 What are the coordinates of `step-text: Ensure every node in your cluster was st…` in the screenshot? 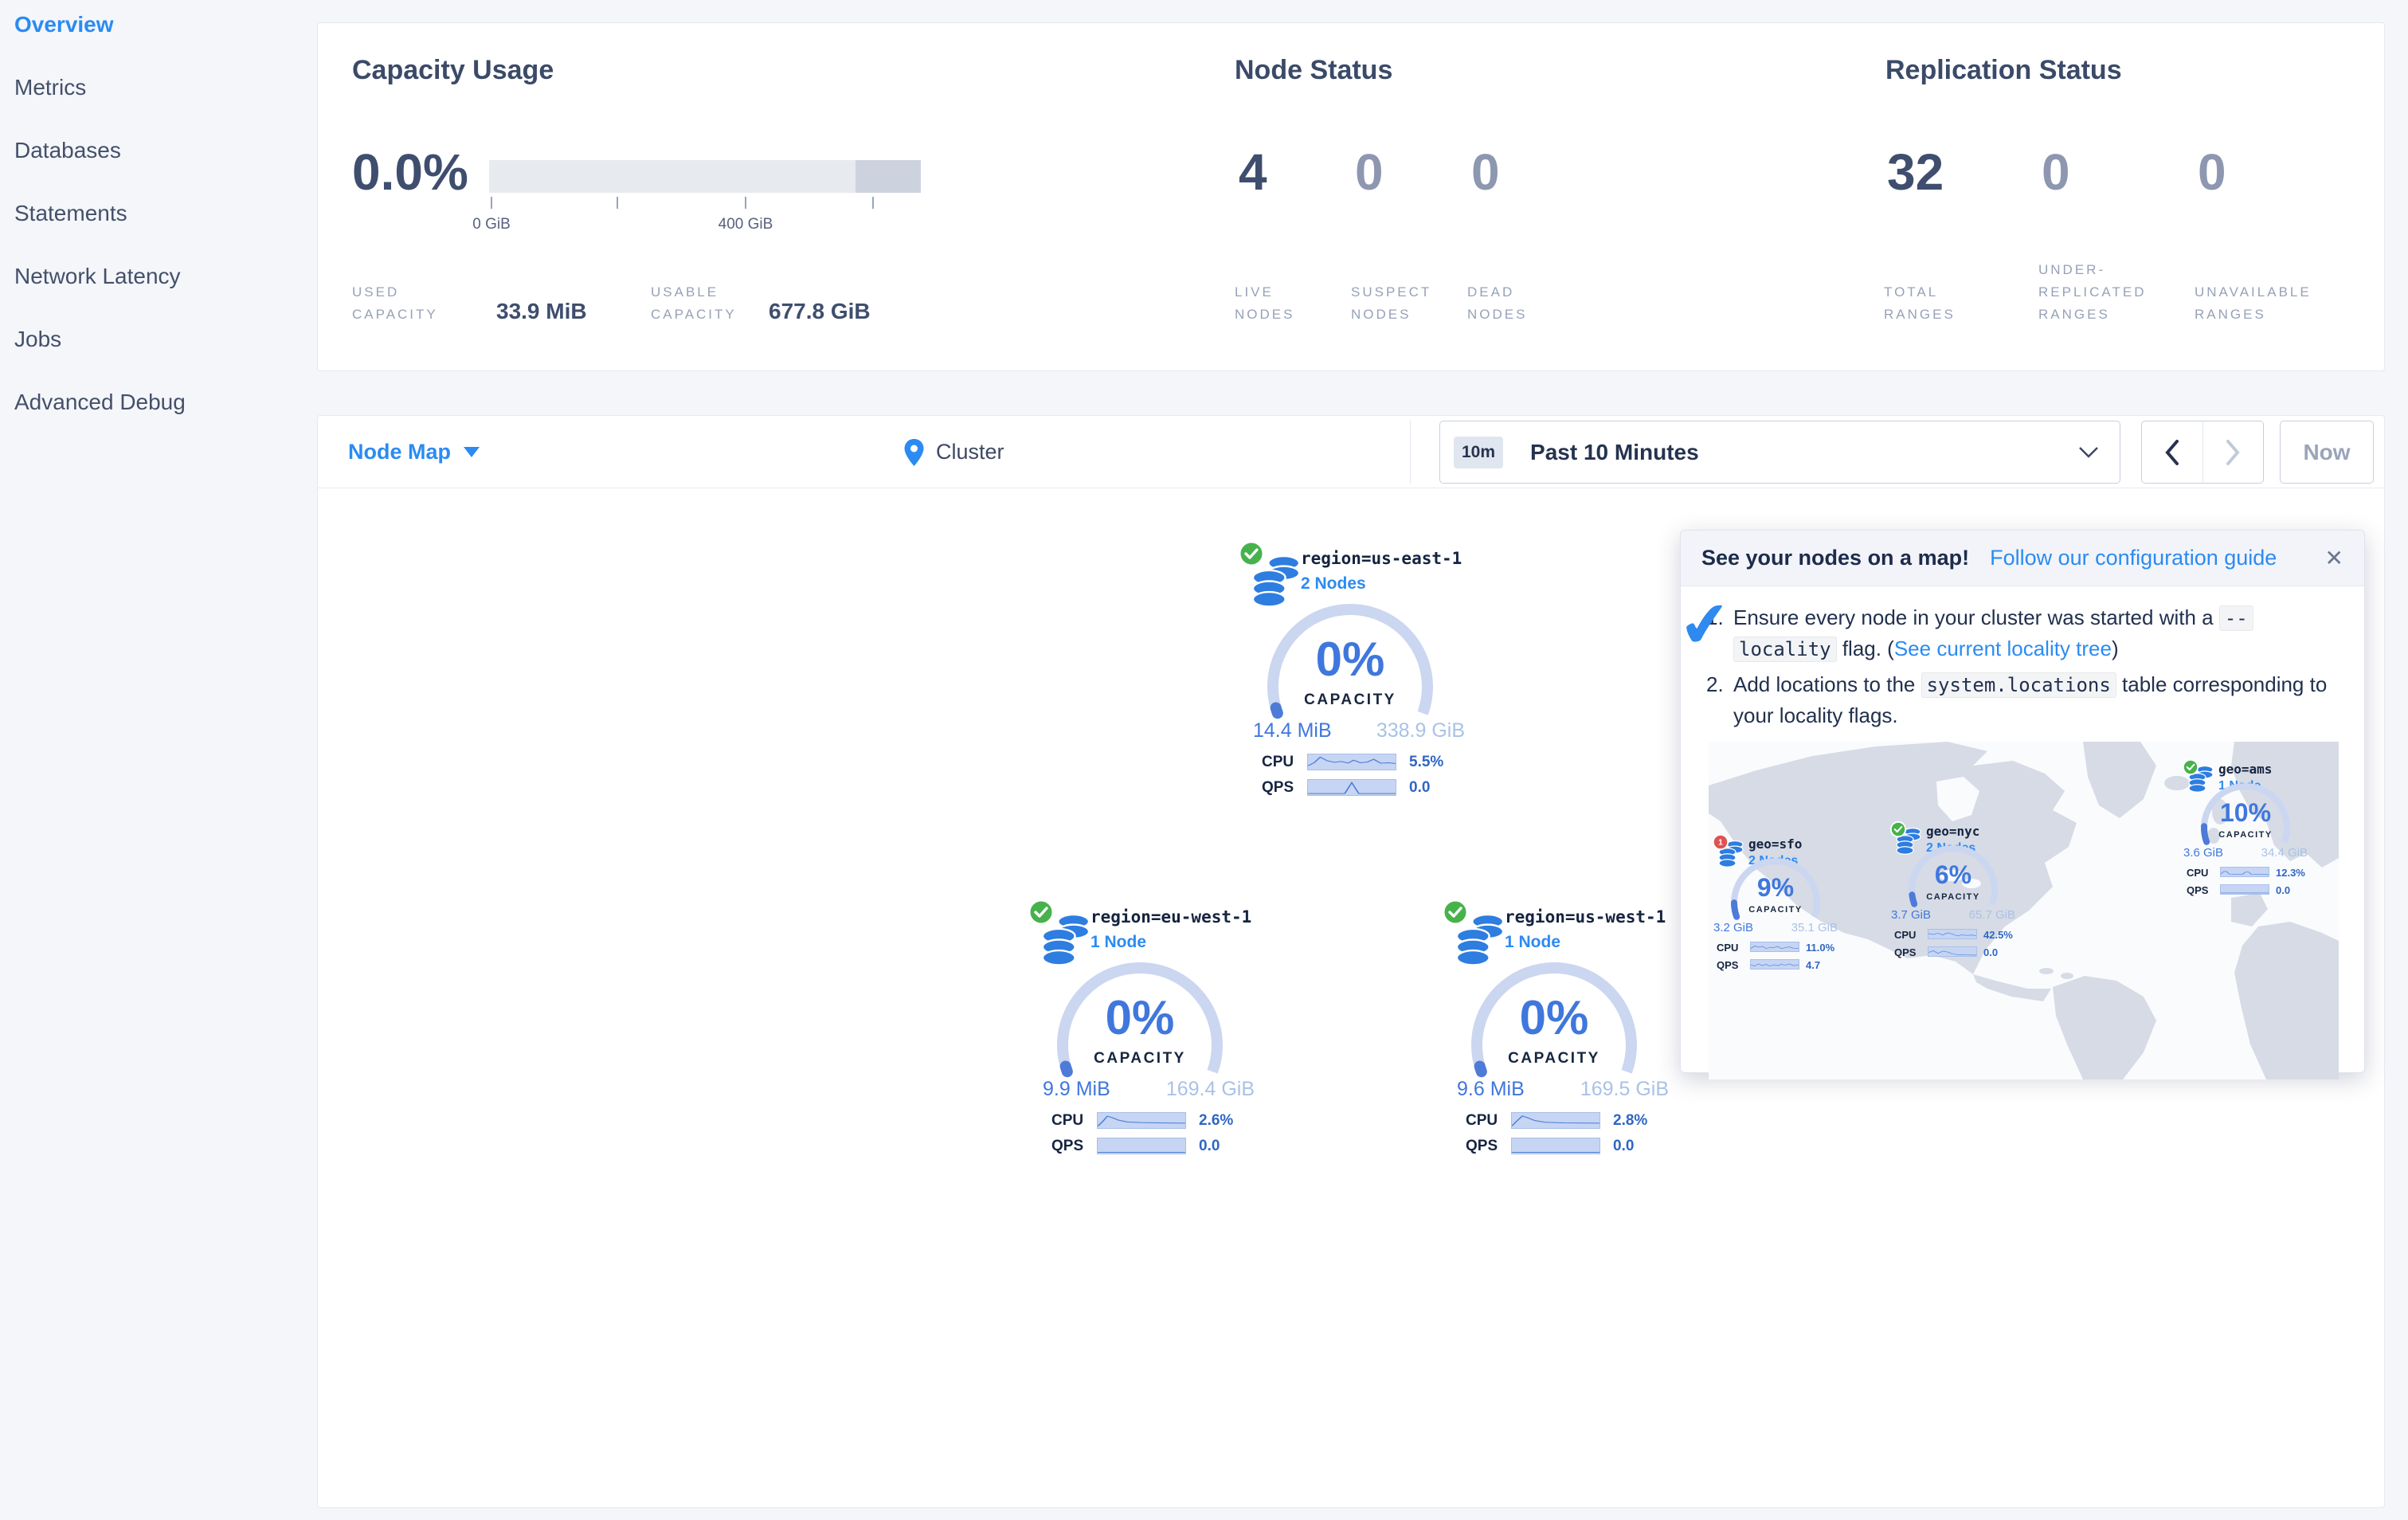 It's located at (2038, 633).